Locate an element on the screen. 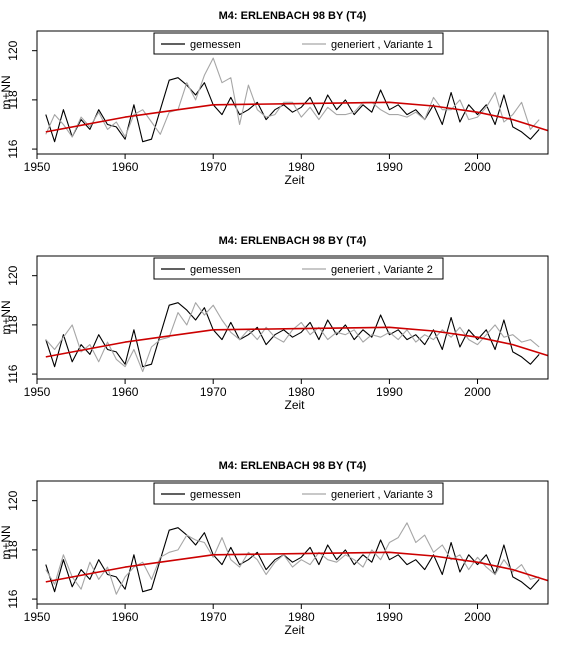 The image size is (576, 671). legend: gemessen generiert , Variante 1 is located at coordinates (298, 43).